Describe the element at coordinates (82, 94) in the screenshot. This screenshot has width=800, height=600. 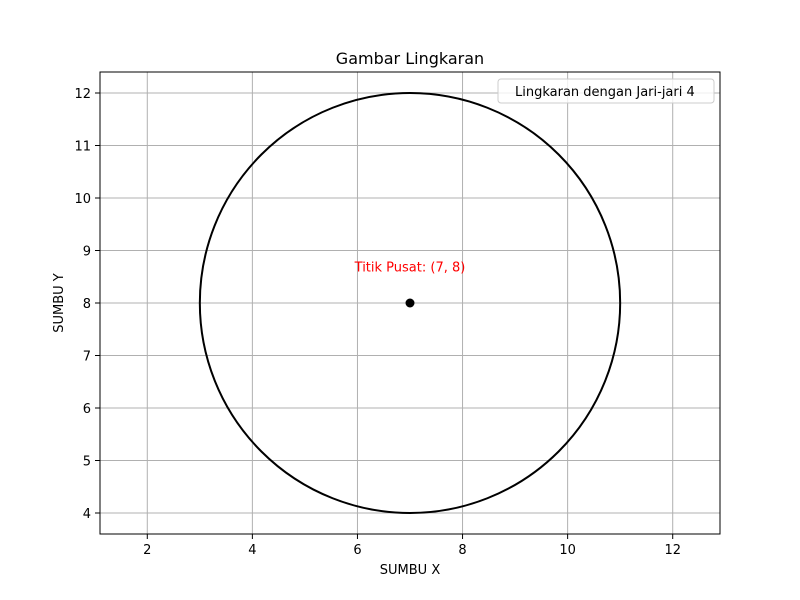
I see `y-tick-label: 12` at that location.